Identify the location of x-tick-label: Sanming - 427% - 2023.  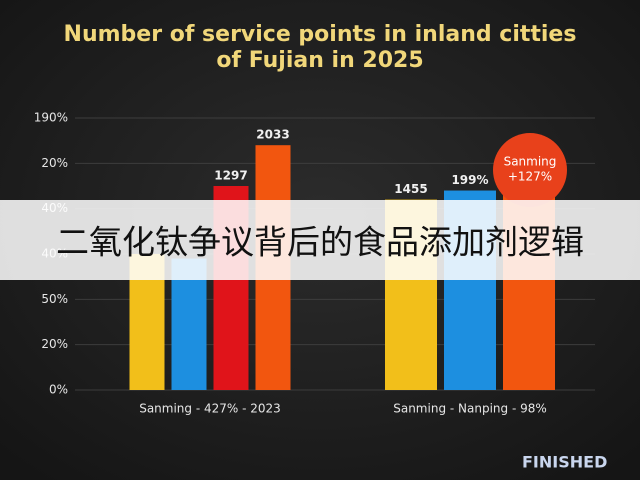
(210, 409).